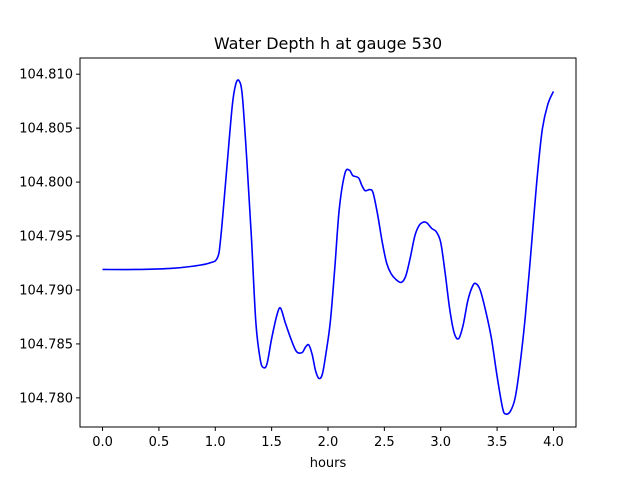  Describe the element at coordinates (46, 129) in the screenshot. I see `y-tick-label: 104.805` at that location.